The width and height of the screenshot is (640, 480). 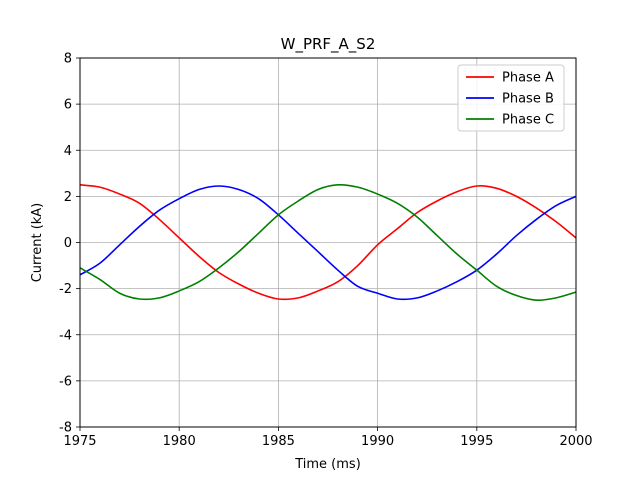 I want to click on x-tick-label: 1985, so click(x=278, y=441).